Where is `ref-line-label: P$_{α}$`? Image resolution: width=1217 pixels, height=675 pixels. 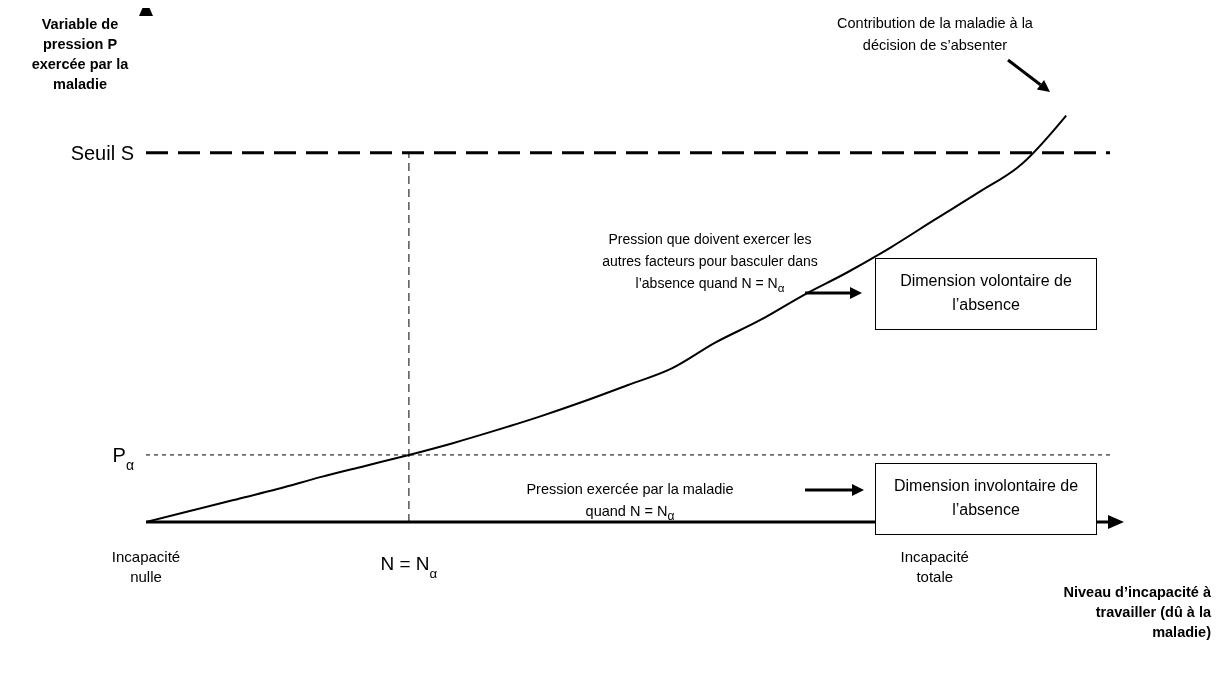
ref-line-label: P$_{α}$ is located at coordinates (123, 458).